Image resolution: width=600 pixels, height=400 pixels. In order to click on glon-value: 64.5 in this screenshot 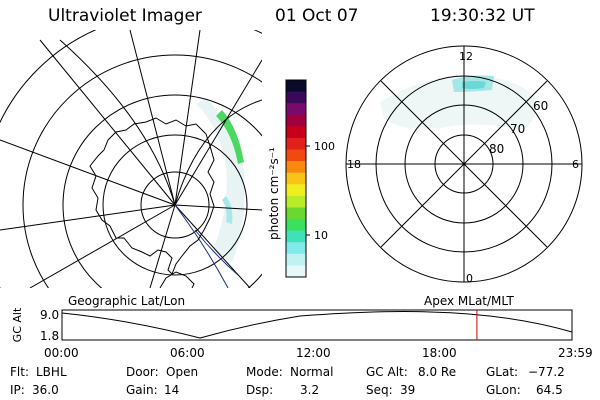, I will do `click(549, 390)`.